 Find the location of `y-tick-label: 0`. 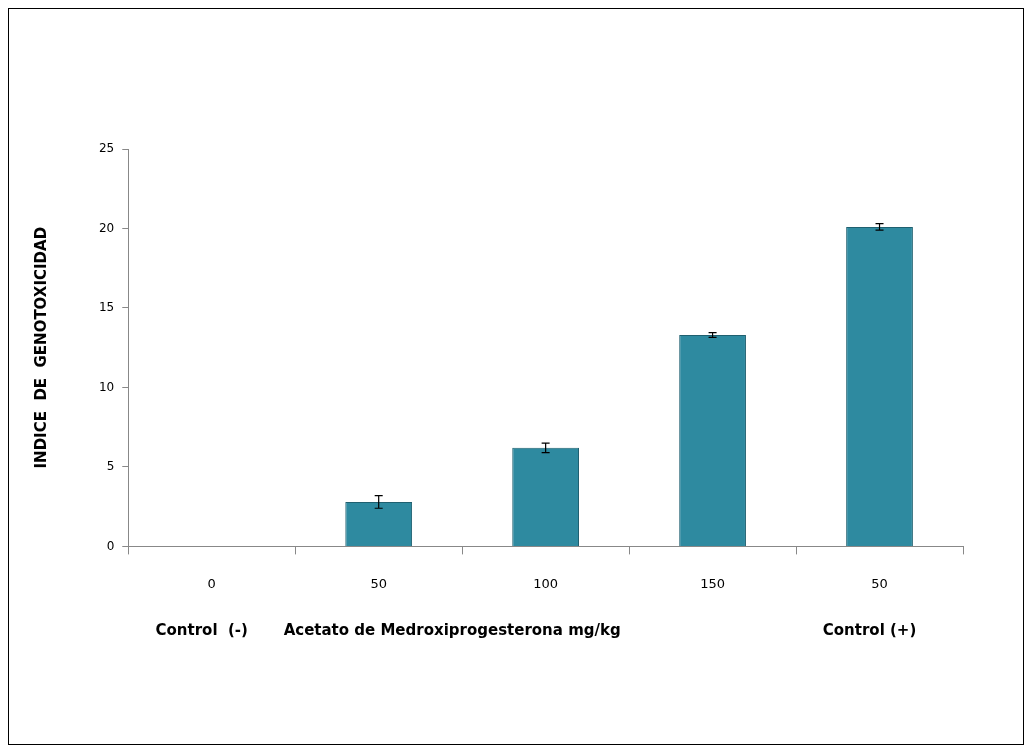

y-tick-label: 0 is located at coordinates (110, 545).